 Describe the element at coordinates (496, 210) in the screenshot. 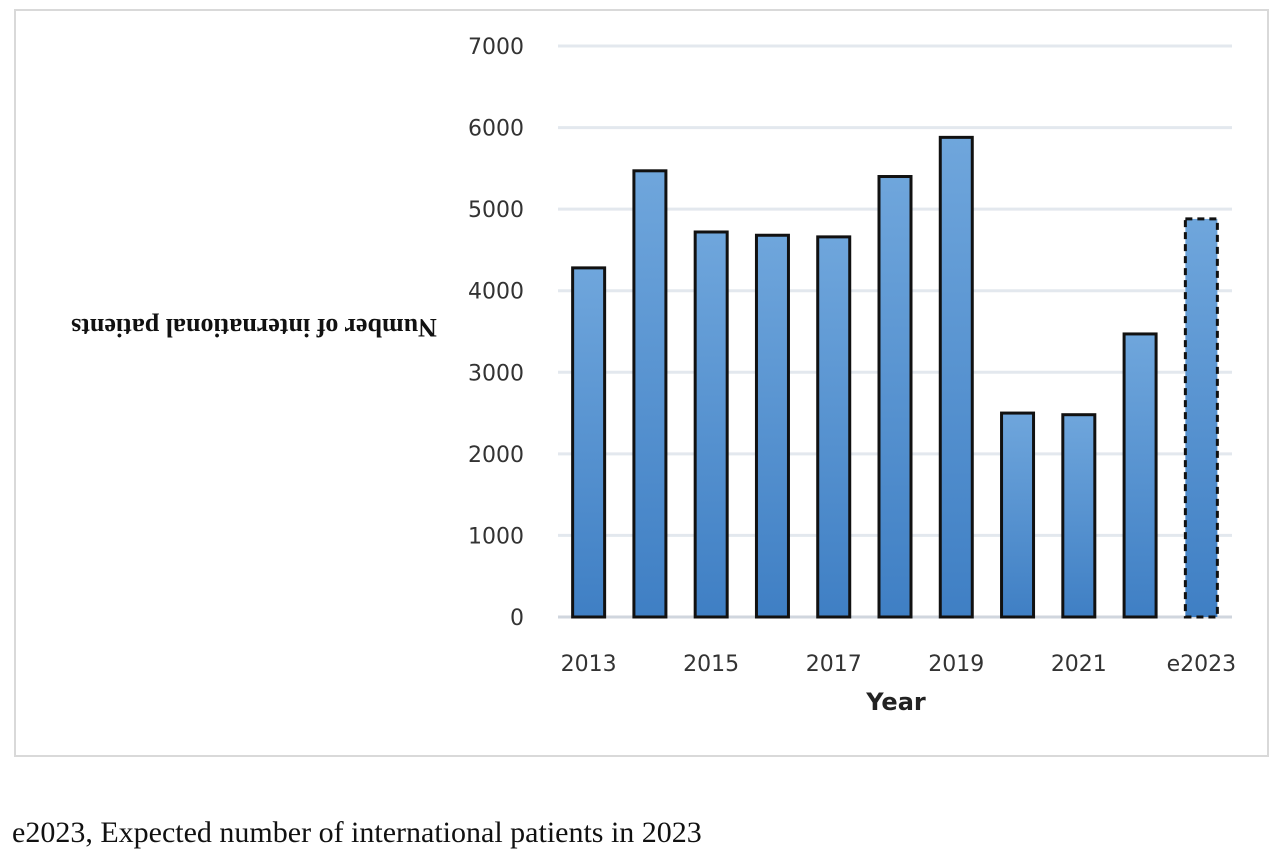

I see `y-tick-label: 5000` at that location.